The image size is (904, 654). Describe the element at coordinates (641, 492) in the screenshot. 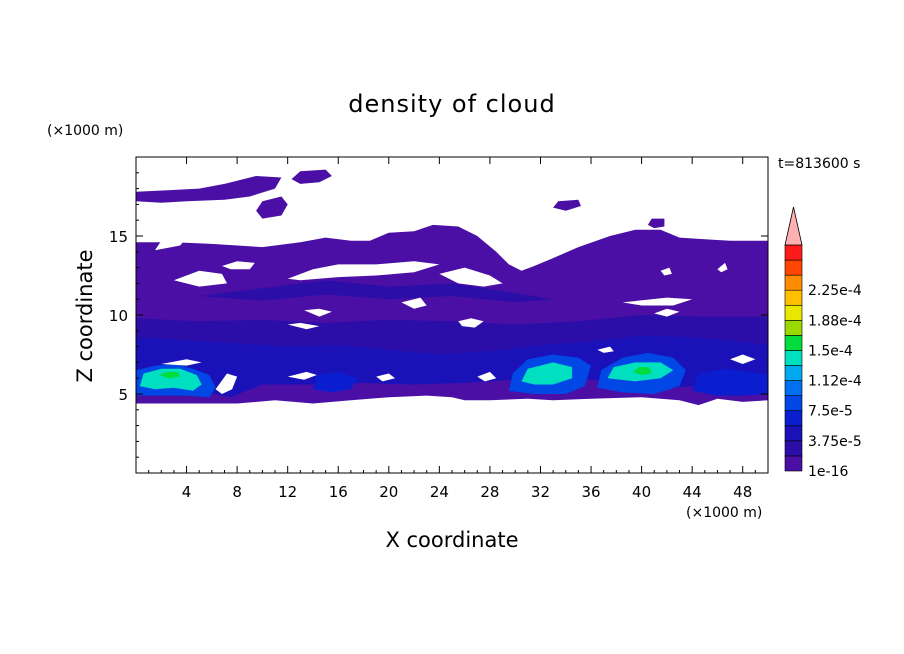

I see `x-tick-label: 40` at that location.